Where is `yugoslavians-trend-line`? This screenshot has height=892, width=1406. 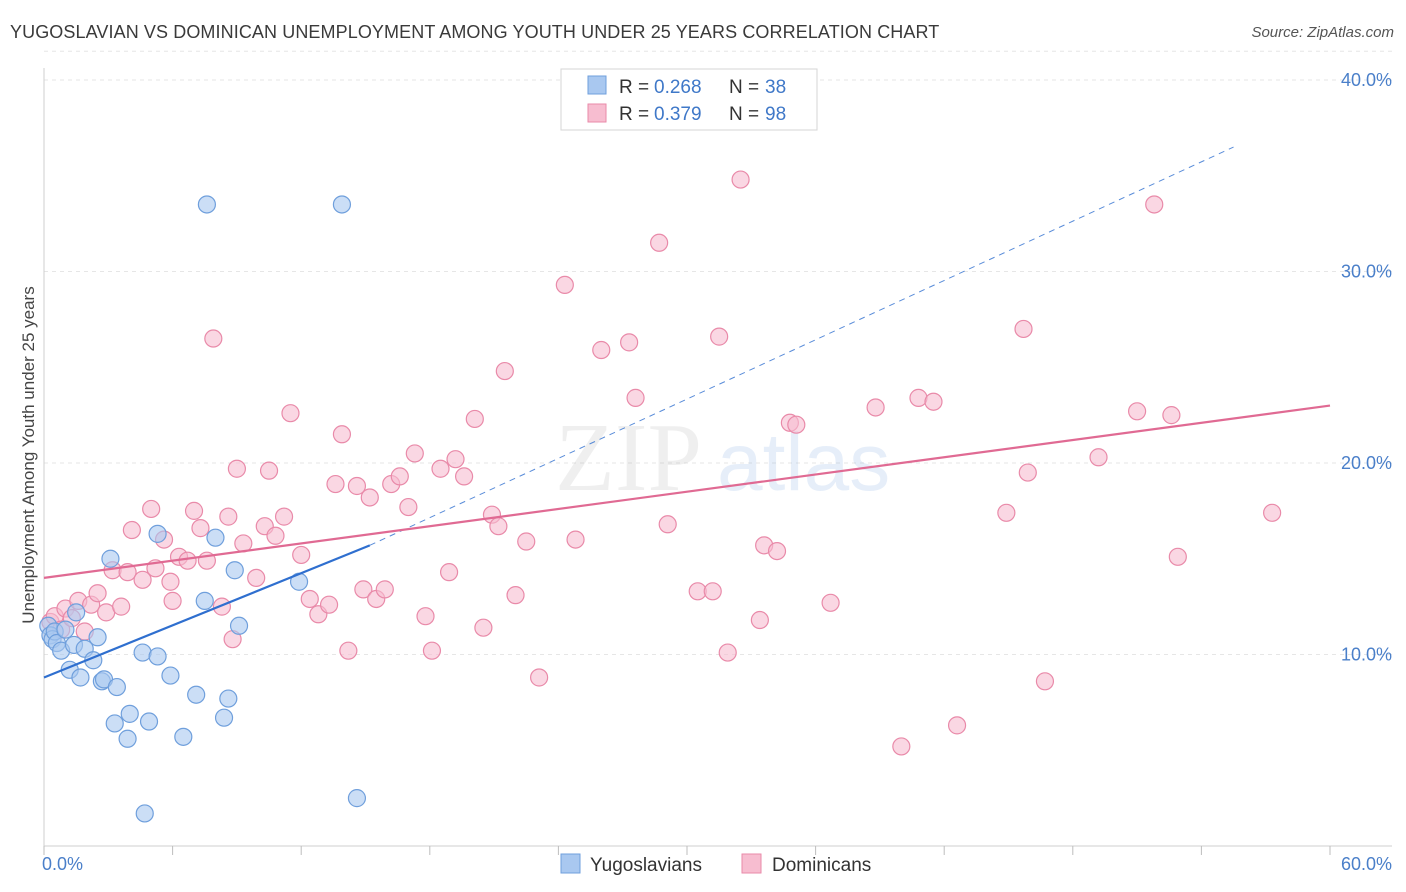
yugoslavians-trend-line is located at coordinates (207, 611).